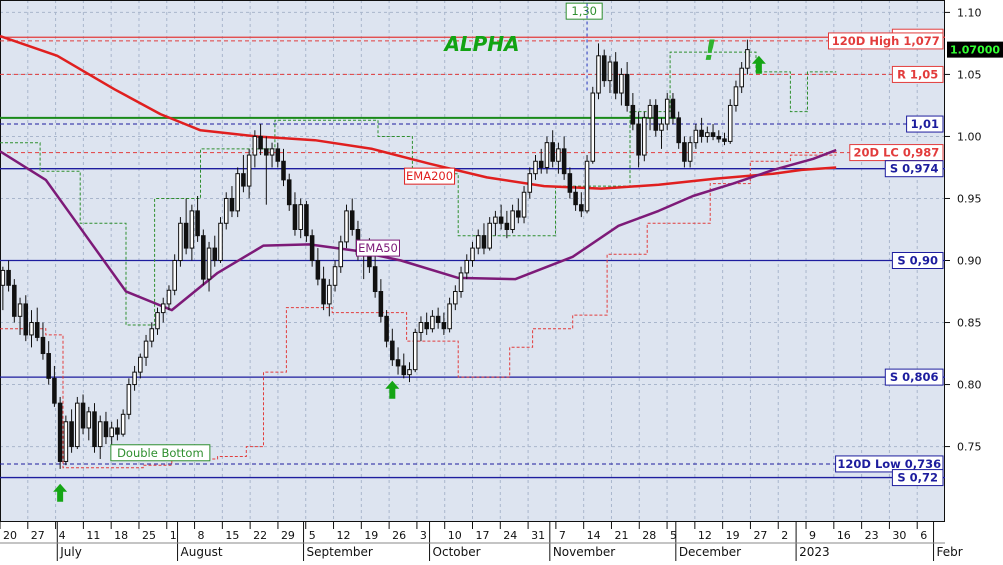 The width and height of the screenshot is (1003, 565). What do you see at coordinates (173, 535) in the screenshot?
I see `x-tick-label: 1` at bounding box center [173, 535].